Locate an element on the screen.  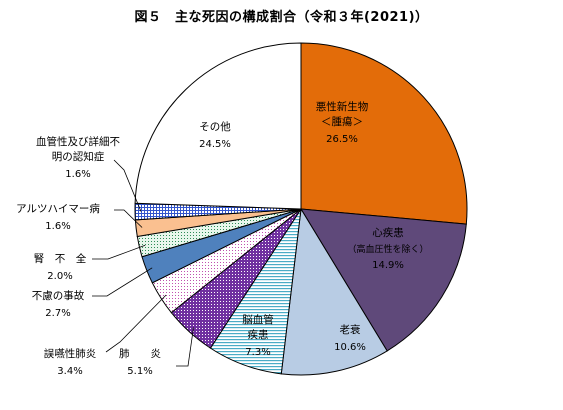
slice-label: 悪性新生物 is located at coordinates (342, 106).